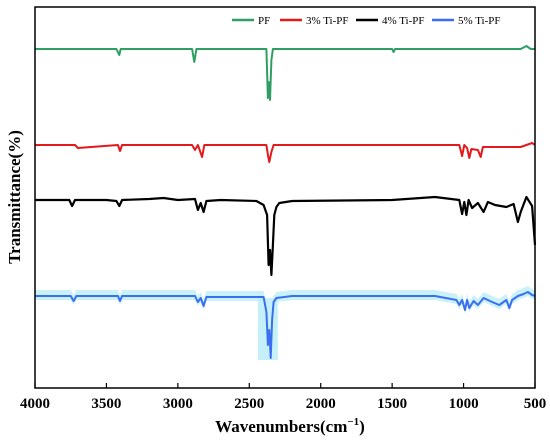 This screenshot has width=550, height=441. Describe the element at coordinates (392, 404) in the screenshot. I see `x-tick-label-5: 1500` at that location.